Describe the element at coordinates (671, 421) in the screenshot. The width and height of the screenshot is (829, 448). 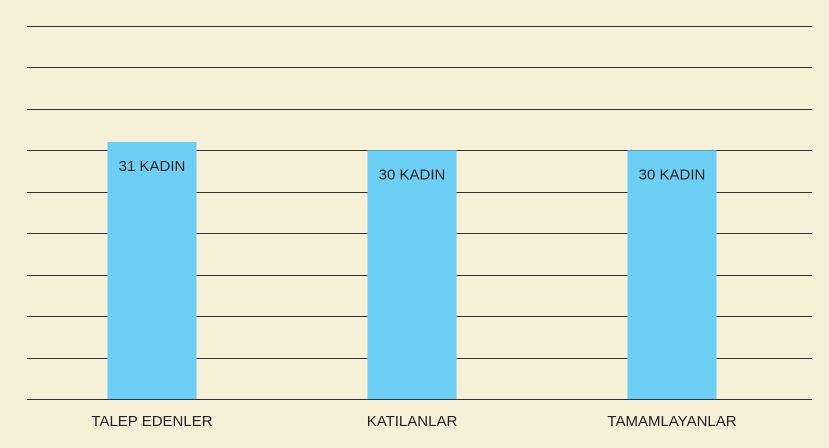
I see `x-tick-label: TAMAMLAYANLAR` at that location.